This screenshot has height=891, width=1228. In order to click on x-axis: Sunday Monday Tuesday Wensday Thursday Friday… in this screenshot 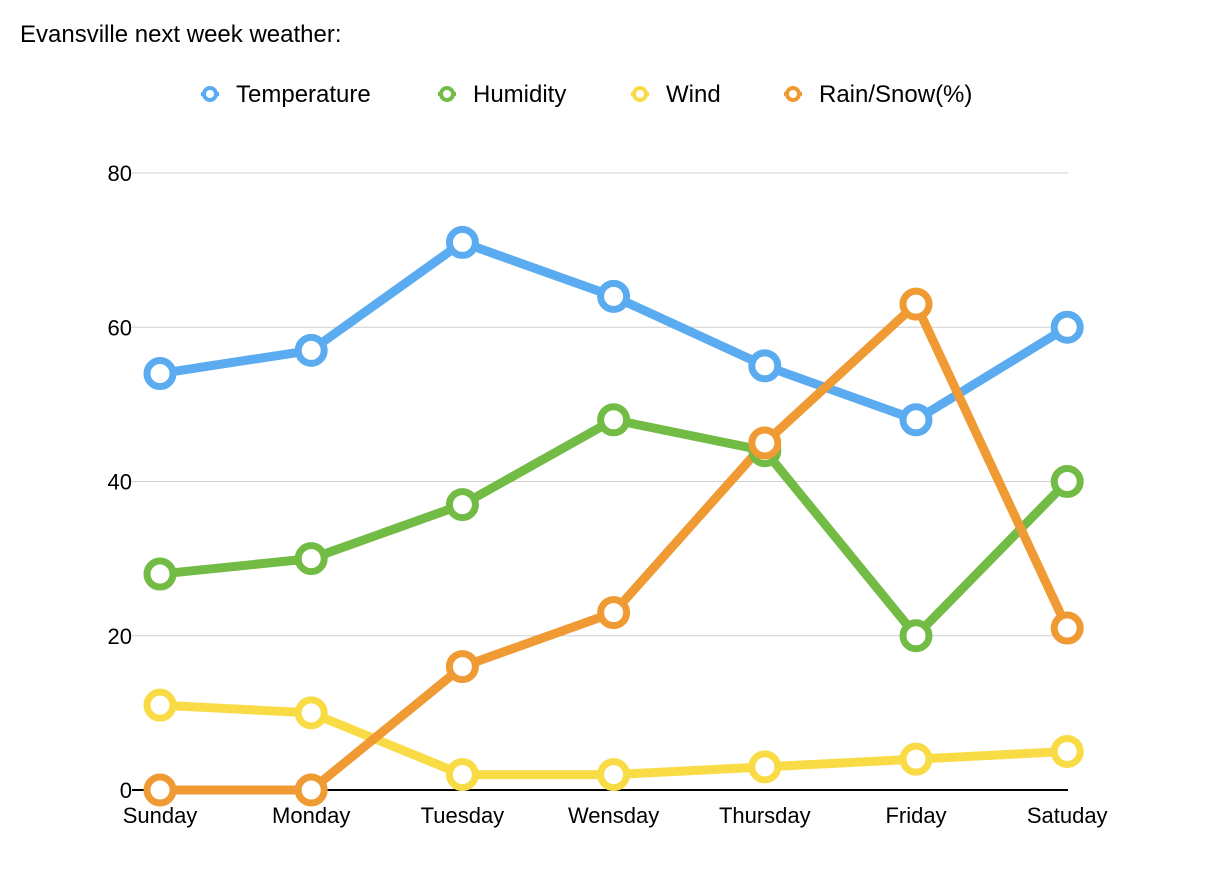, I will do `click(615, 815)`.